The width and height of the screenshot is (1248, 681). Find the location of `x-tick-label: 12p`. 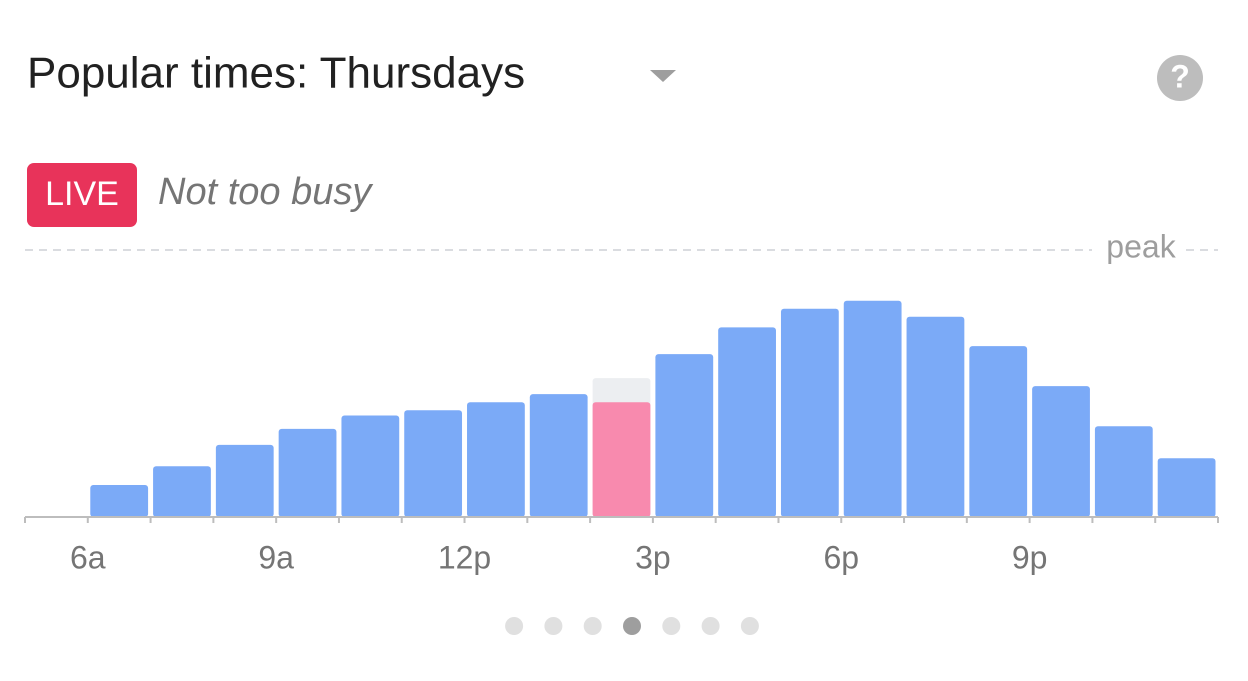

x-tick-label: 12p is located at coordinates (464, 557).